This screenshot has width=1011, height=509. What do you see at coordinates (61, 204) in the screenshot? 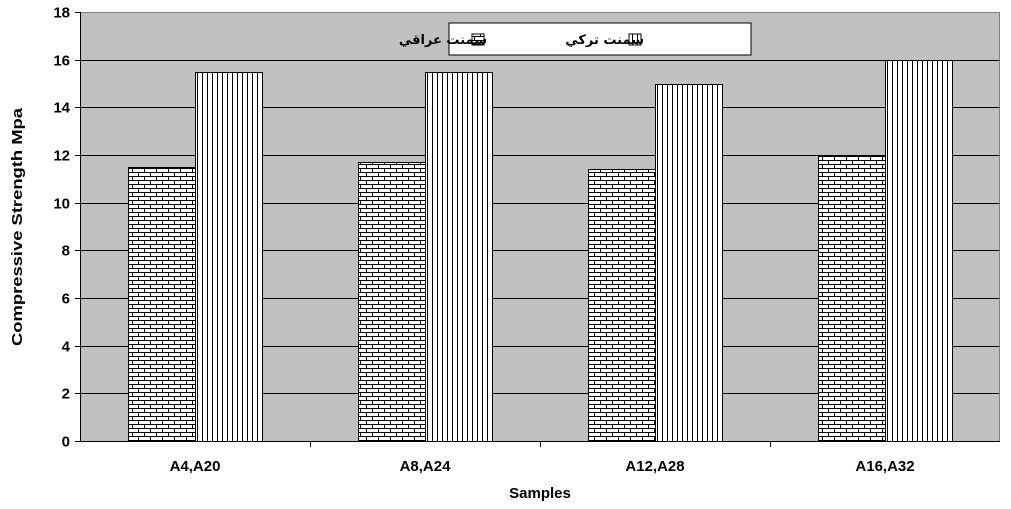
I see `y-tick-label: 10` at bounding box center [61, 204].